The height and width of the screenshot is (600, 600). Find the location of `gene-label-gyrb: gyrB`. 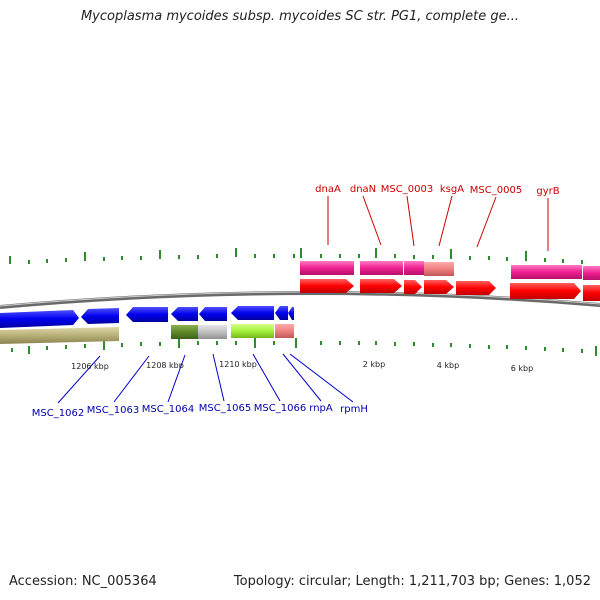

gene-label-gyrb: gyrB is located at coordinates (547, 191).